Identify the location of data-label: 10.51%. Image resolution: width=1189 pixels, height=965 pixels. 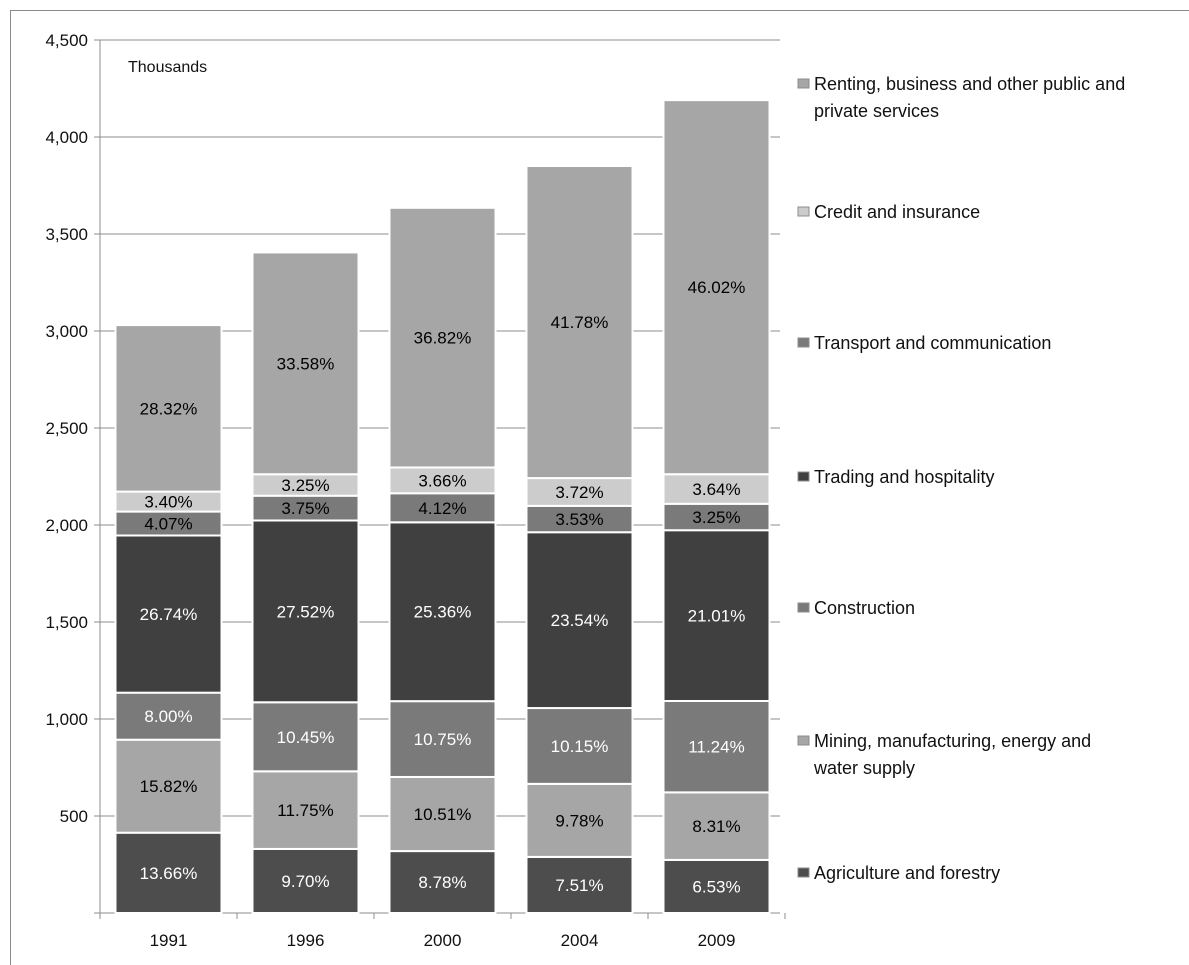
(443, 814).